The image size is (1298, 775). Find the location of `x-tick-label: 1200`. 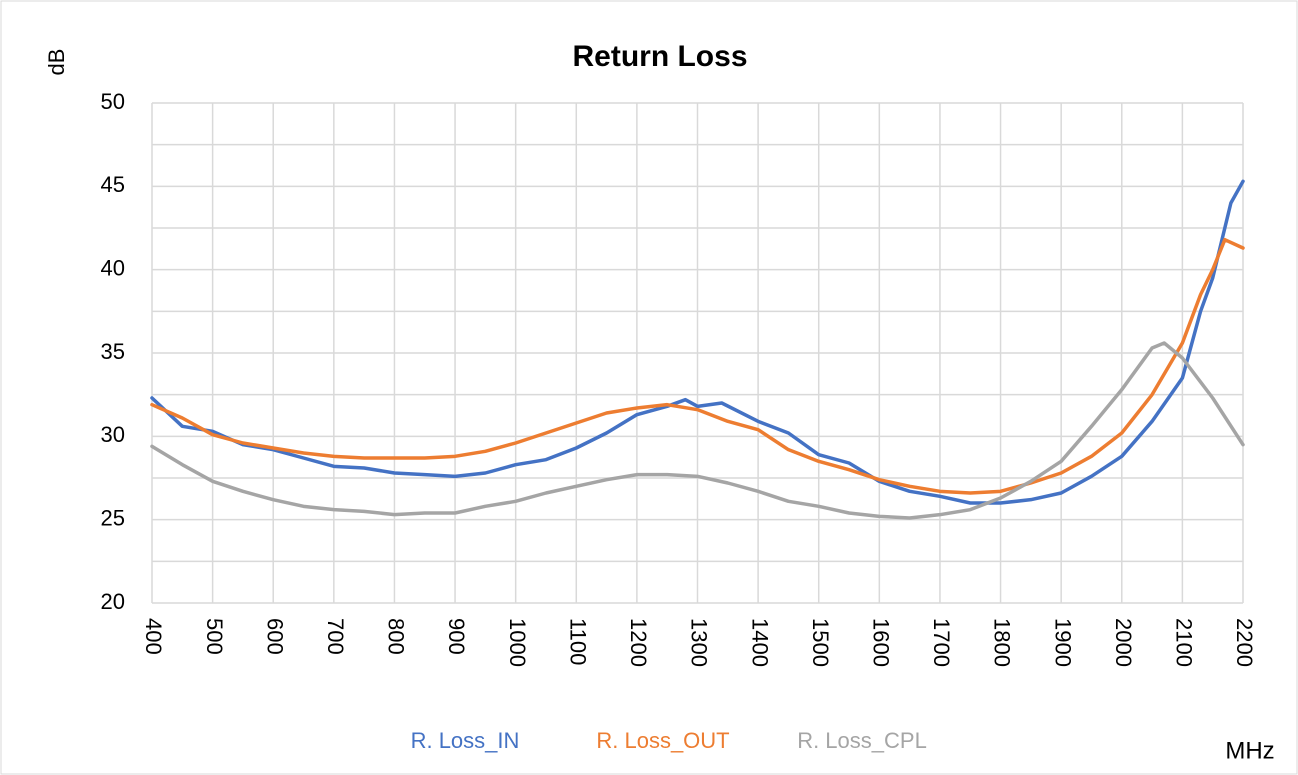

x-tick-label: 1200 is located at coordinates (638, 642).